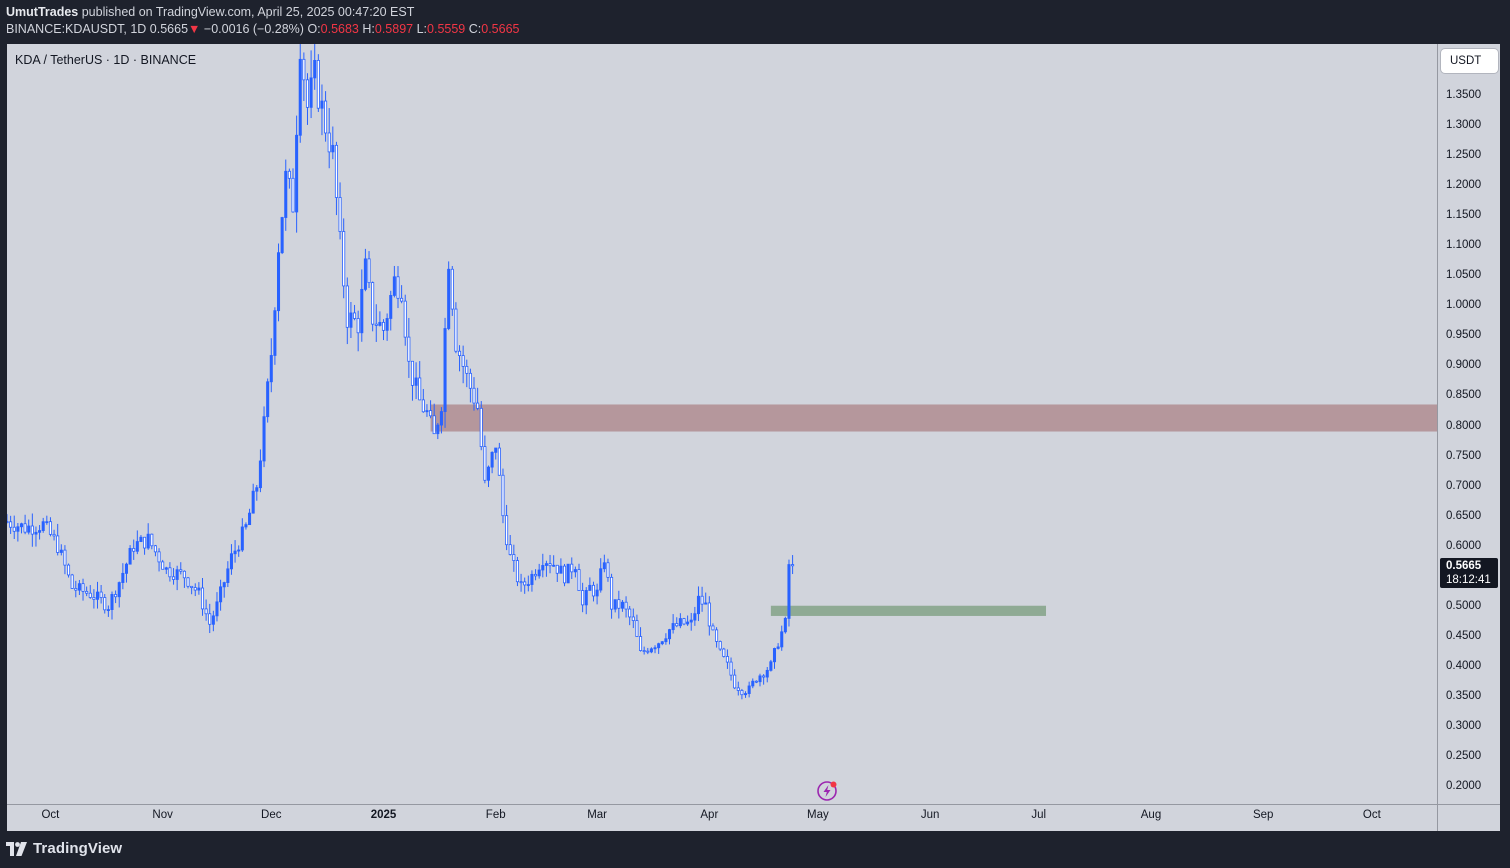 Image resolution: width=1510 pixels, height=868 pixels. What do you see at coordinates (1468, 580) in the screenshot?
I see `bar-countdown: 18:12:41` at bounding box center [1468, 580].